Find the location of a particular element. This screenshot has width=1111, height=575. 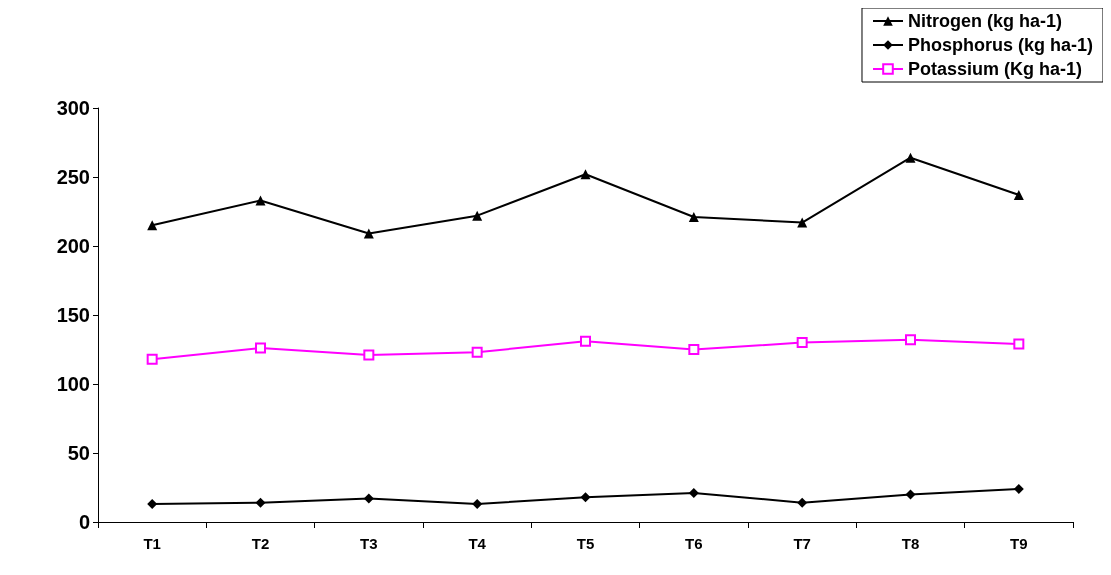

x-tick-label: T6 is located at coordinates (694, 543).